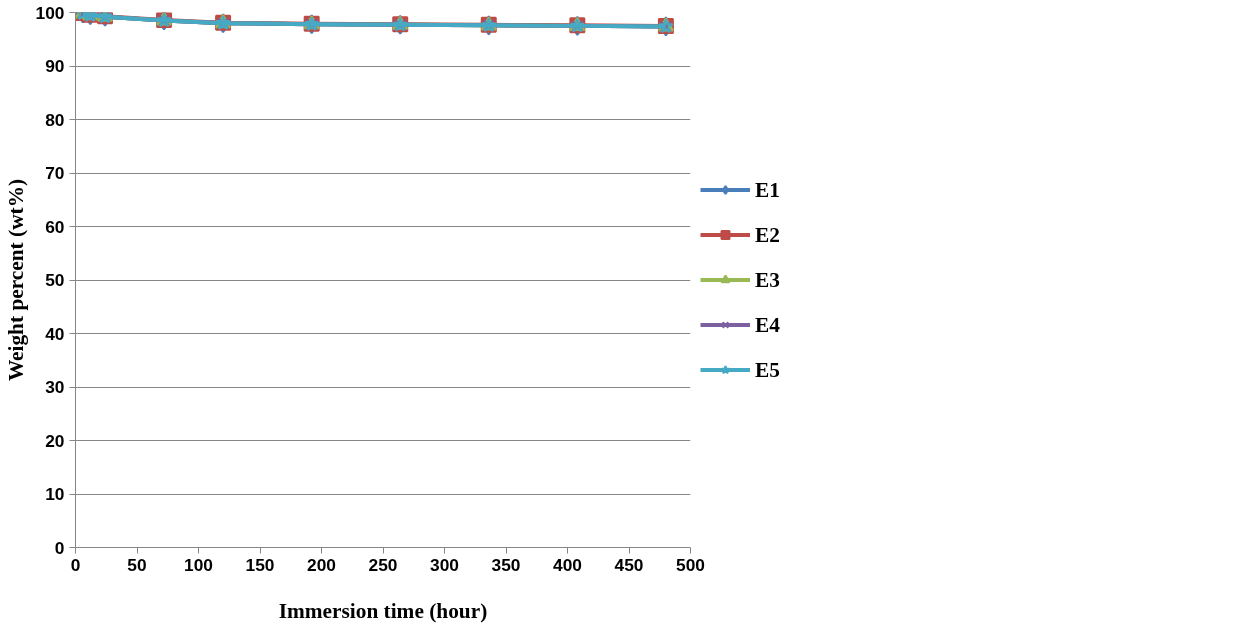 This screenshot has height=633, width=1253. I want to click on x-tick-label: 150, so click(260, 564).